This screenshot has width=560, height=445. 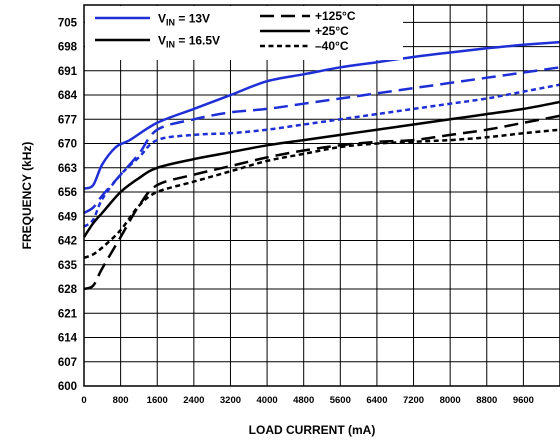 I want to click on legend: VIN = 13V VIN = 16.5V +125°C+25°C–40°C, so click(x=244, y=33).